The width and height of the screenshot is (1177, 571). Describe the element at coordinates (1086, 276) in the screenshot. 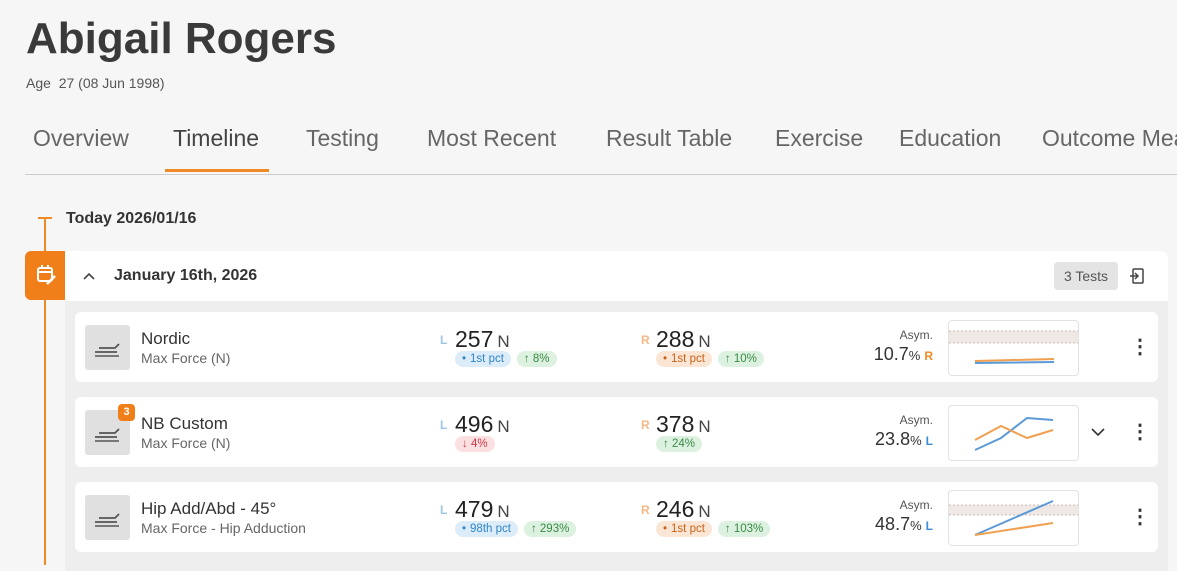

I see `tests-count: 3 Tests` at that location.